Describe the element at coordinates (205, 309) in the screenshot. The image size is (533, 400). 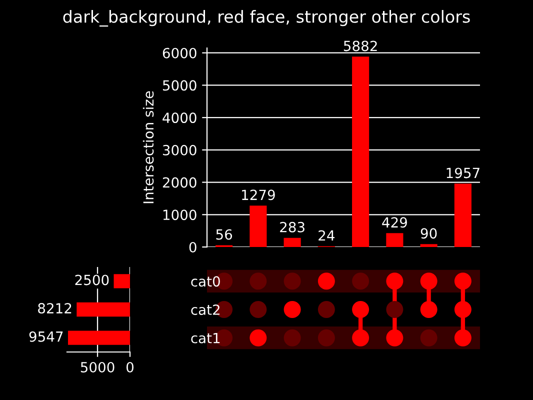
I see `y-tick-label: cat2` at that location.